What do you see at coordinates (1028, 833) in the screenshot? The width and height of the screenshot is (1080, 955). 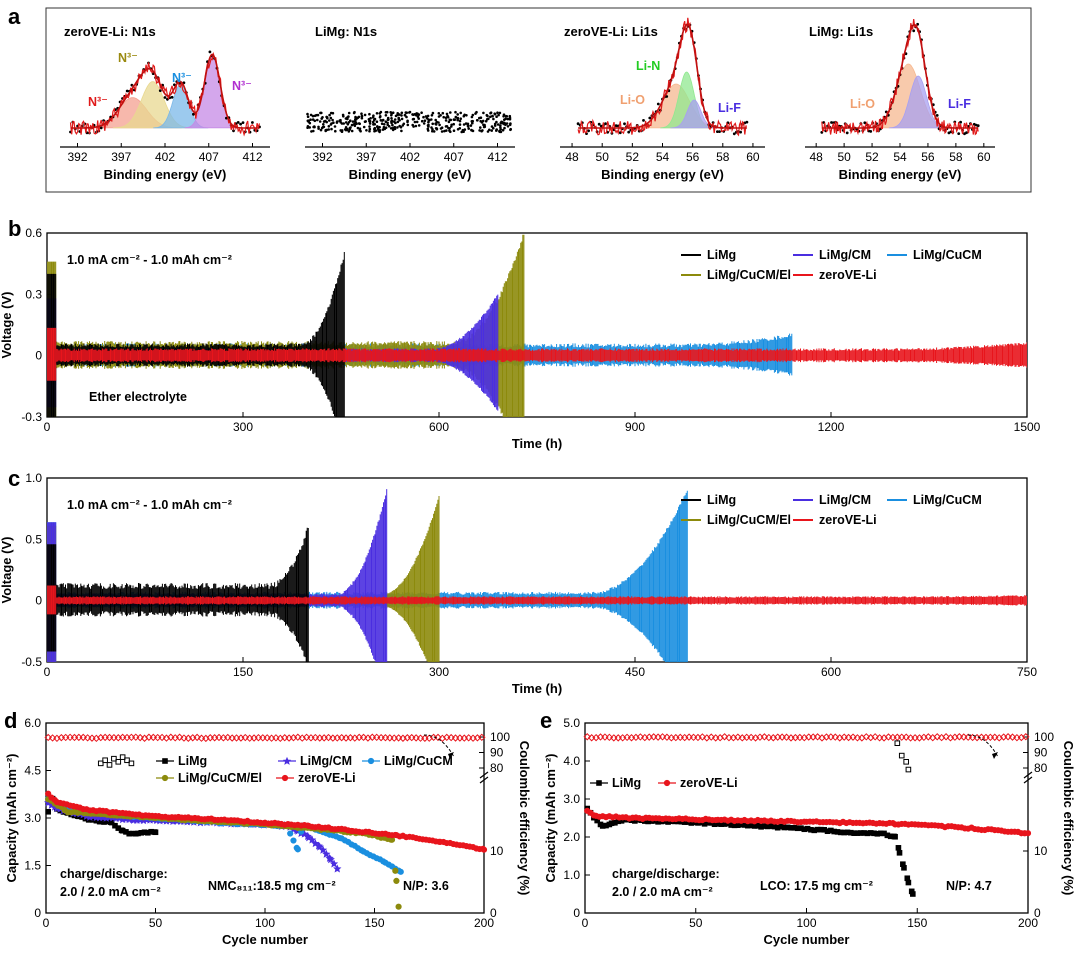 I see `capacity-point-zeroVE-Li` at bounding box center [1028, 833].